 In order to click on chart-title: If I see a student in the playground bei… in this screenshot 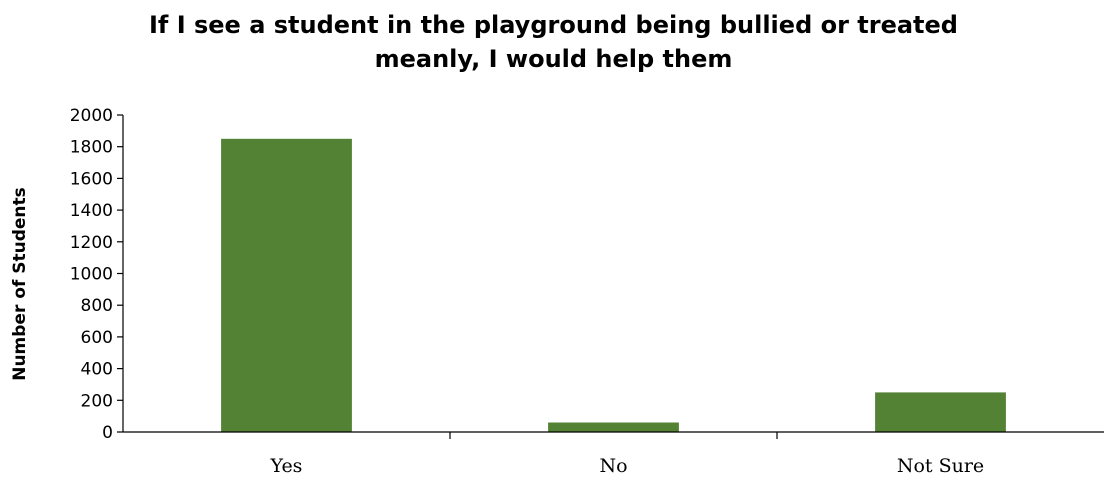, I will do `click(553, 42)`.